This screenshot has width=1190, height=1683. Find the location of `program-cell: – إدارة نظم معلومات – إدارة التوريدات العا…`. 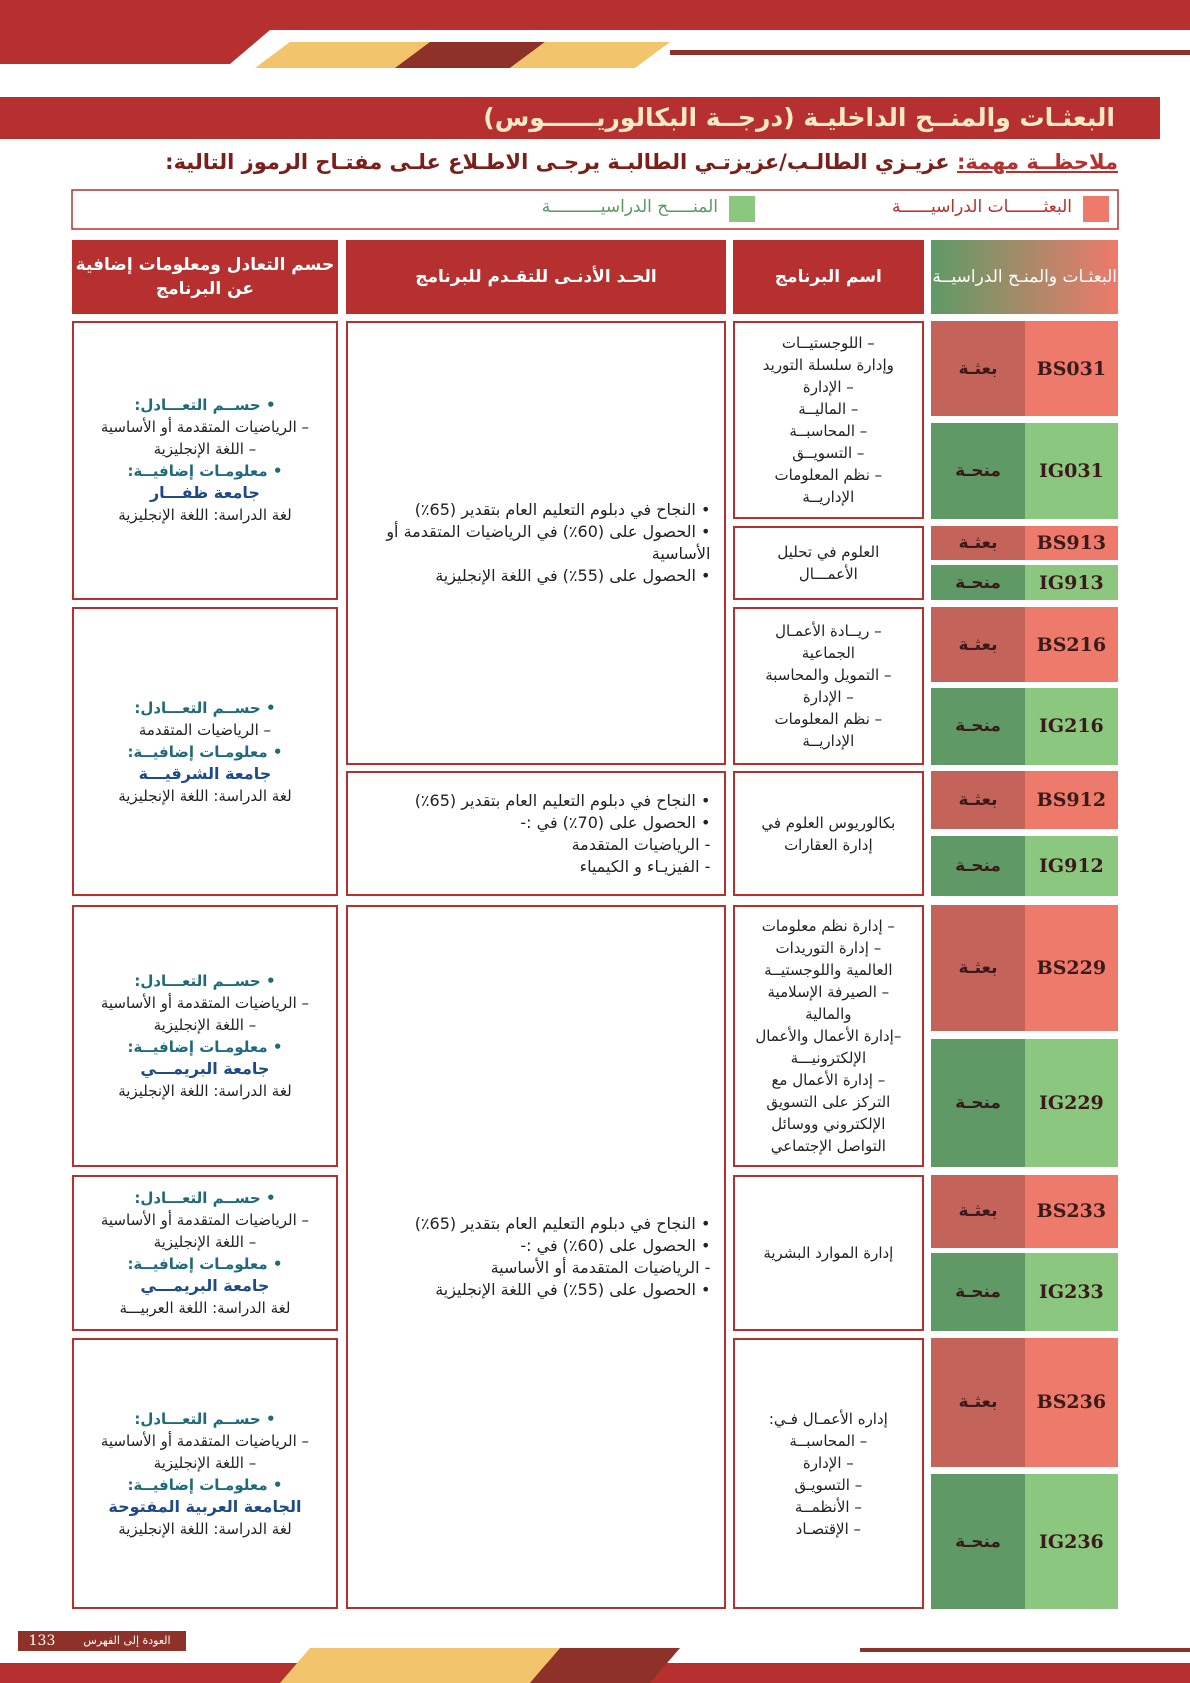

program-cell: – إدارة نظم معلومات – إدارة التوريدات العا… is located at coordinates (828, 1036).